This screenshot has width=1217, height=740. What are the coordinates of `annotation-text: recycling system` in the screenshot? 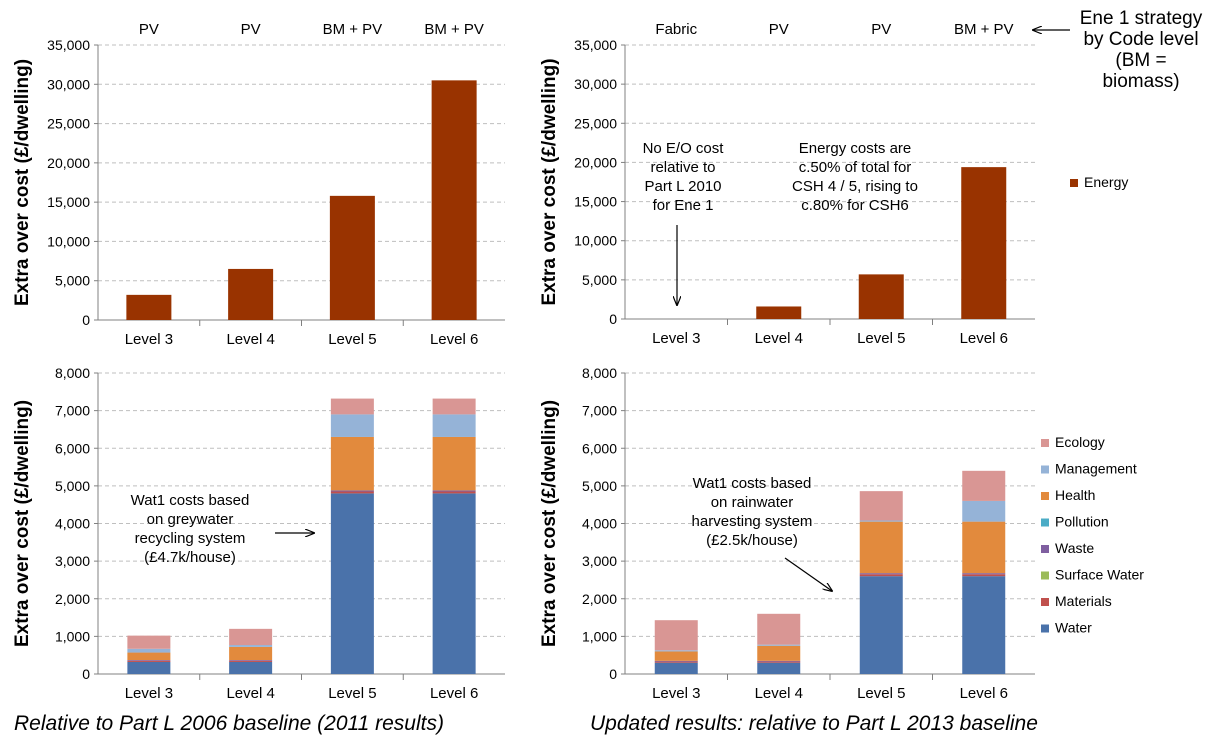 It's located at (190, 538).